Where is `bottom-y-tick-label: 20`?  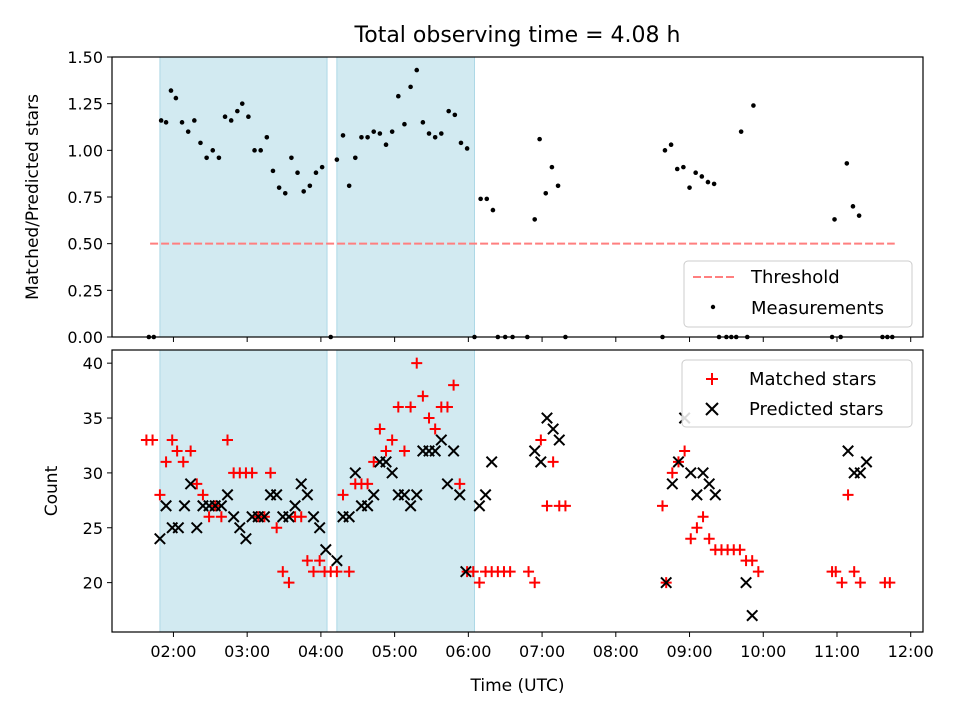 bottom-y-tick-label: 20 is located at coordinates (93, 583).